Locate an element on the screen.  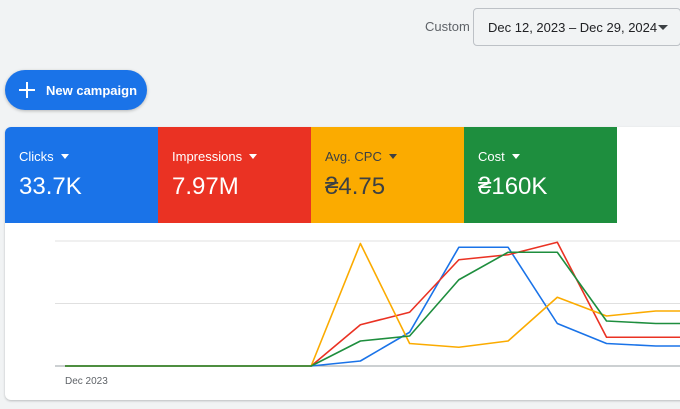
x-tick-label: Dec 2023 is located at coordinates (86, 381).